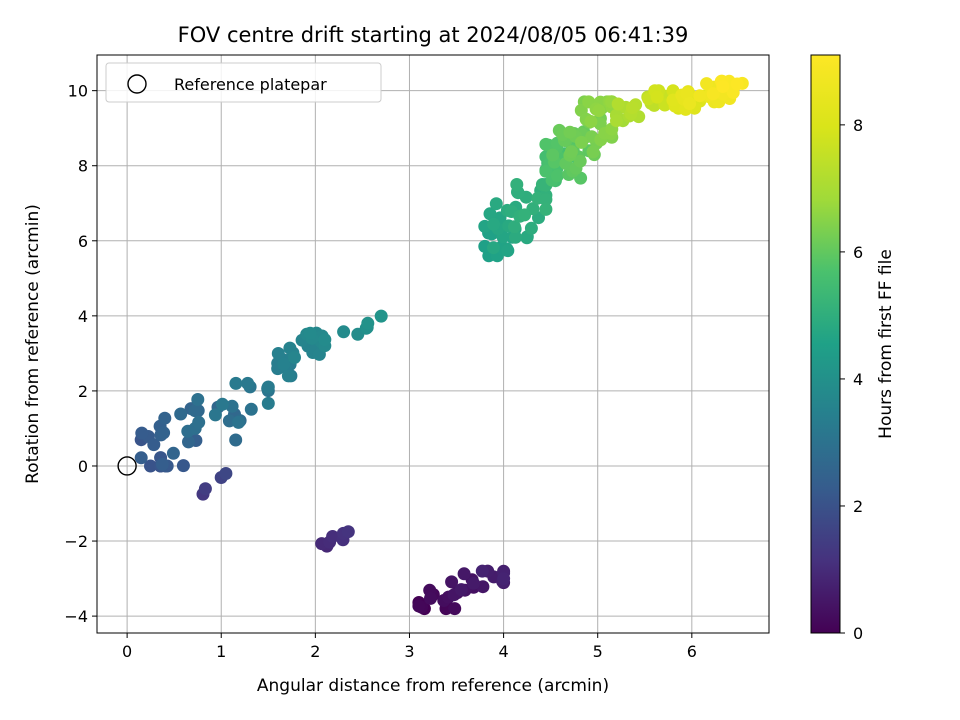 The image size is (960, 720). I want to click on x-tick-label: 0, so click(127, 651).